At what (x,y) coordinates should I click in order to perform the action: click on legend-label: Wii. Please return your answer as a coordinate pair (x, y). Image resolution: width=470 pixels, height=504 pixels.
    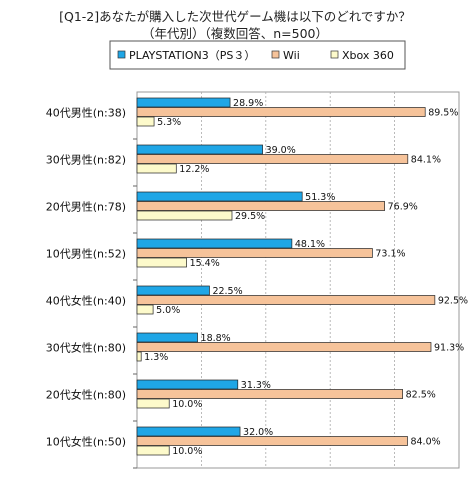
    Looking at the image, I should click on (291, 55).